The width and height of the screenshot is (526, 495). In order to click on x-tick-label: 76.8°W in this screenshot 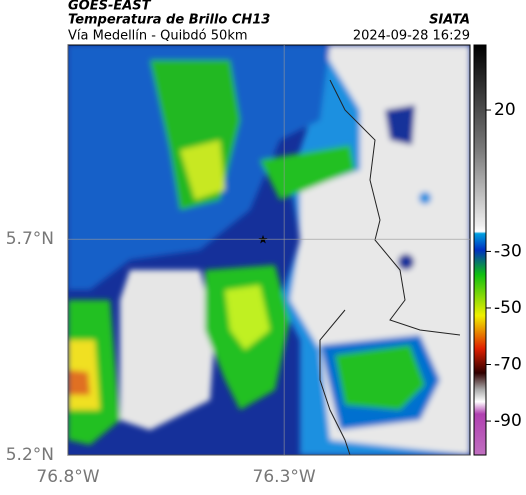, I will do `click(67, 477)`.